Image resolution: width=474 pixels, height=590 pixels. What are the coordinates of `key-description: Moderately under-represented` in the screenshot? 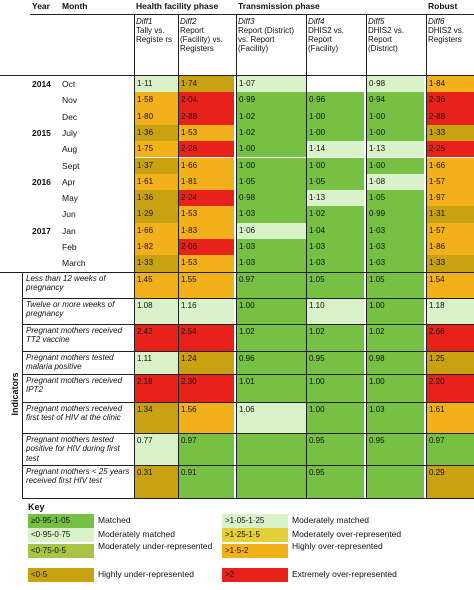 It's located at (155, 546).